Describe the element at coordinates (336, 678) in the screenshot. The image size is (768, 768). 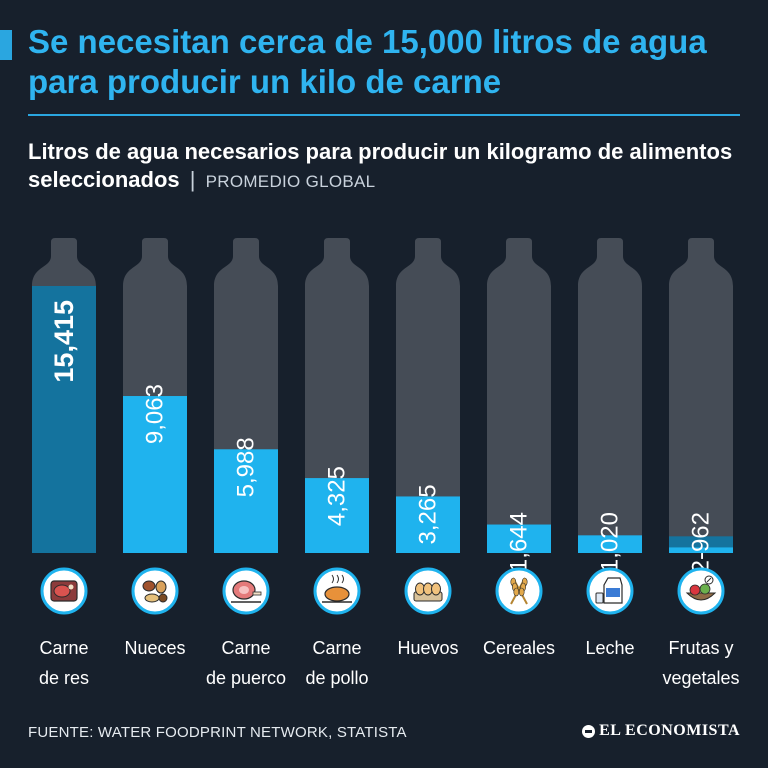
I see `category-label: de pollo` at that location.